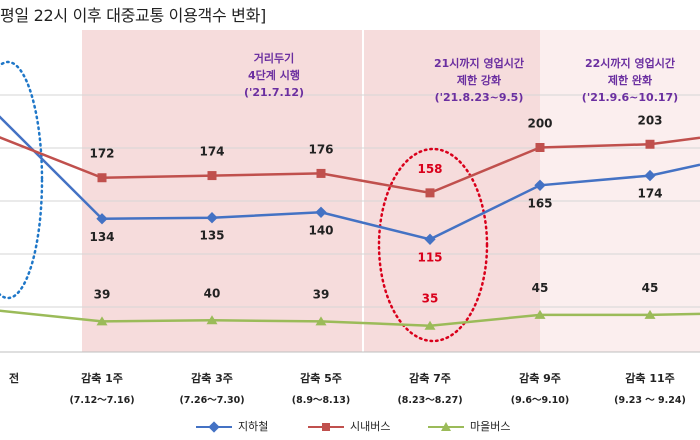 This screenshot has height=440, width=700. Describe the element at coordinates (22, 180) in the screenshot. I see `highlight-ellipse-baseline` at that location.